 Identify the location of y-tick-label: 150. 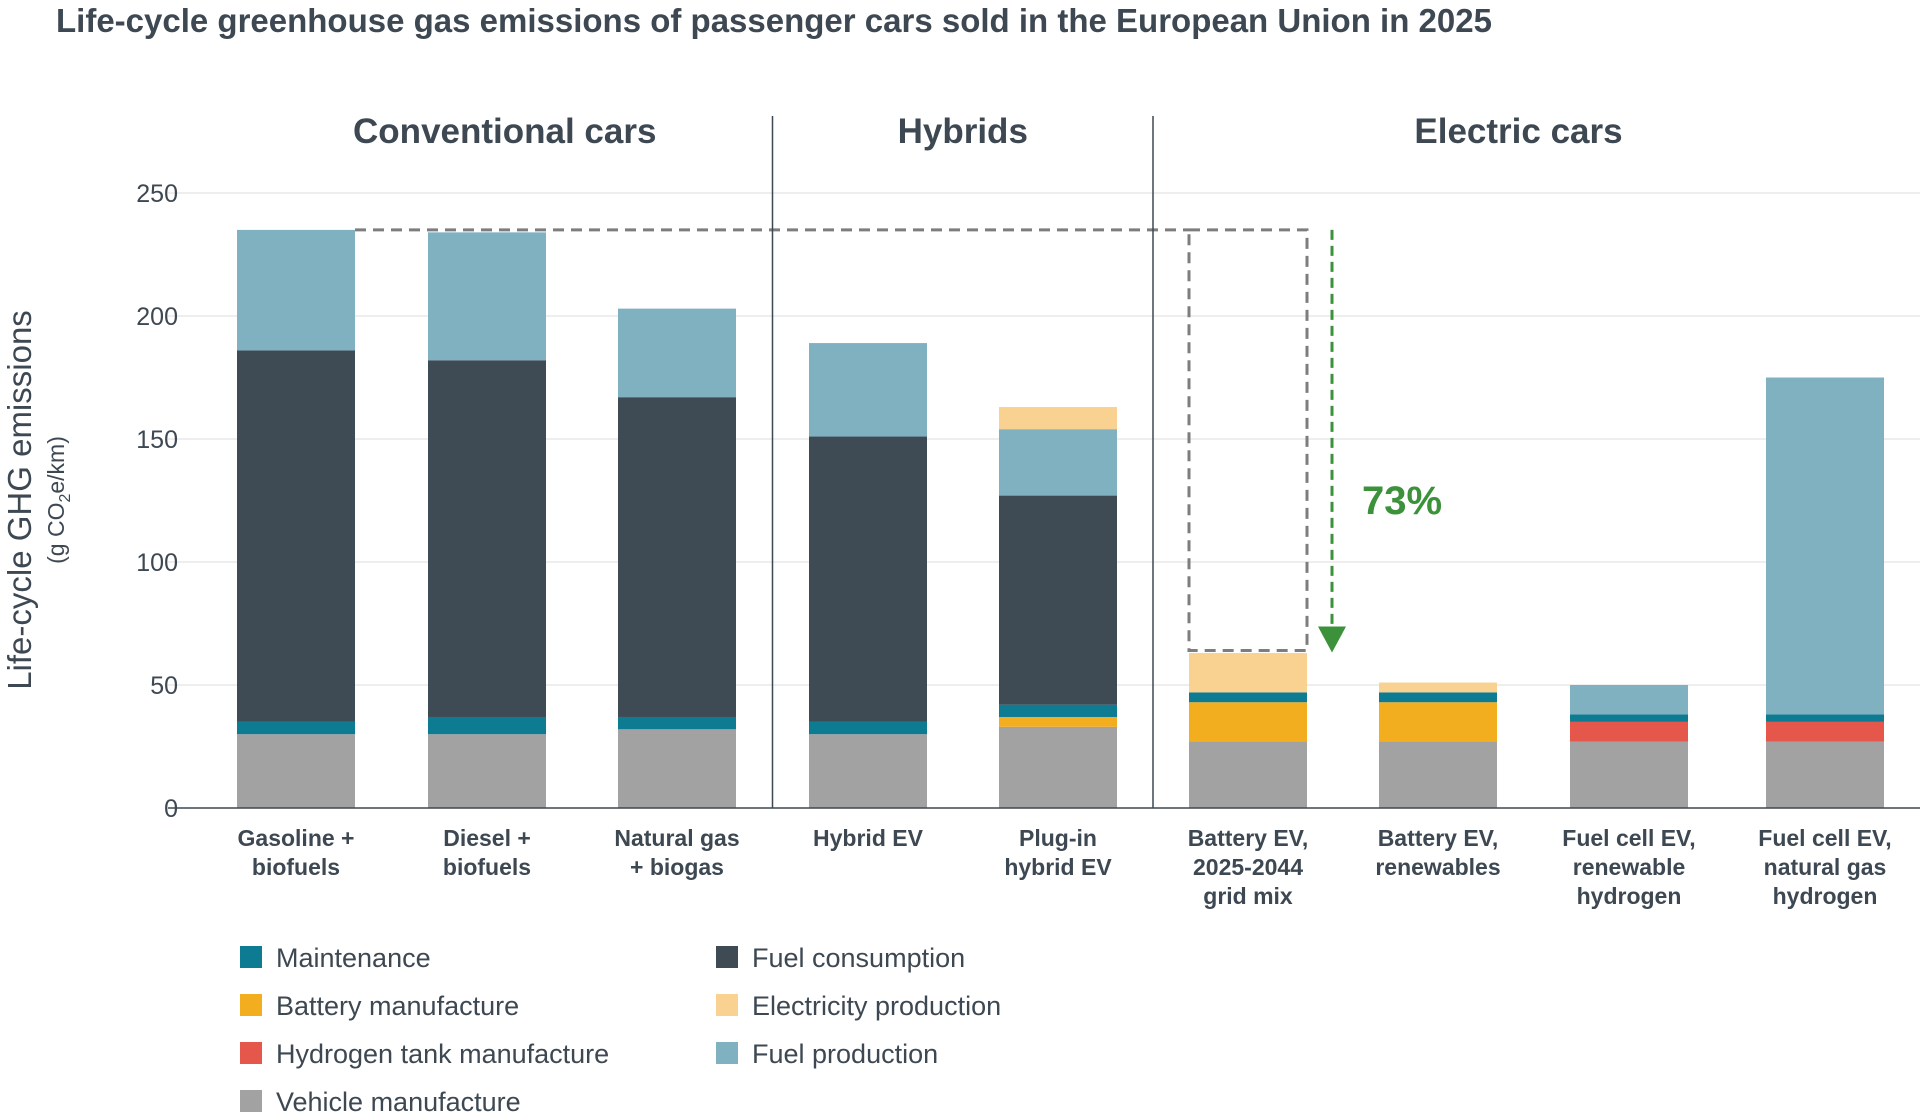
(157, 440).